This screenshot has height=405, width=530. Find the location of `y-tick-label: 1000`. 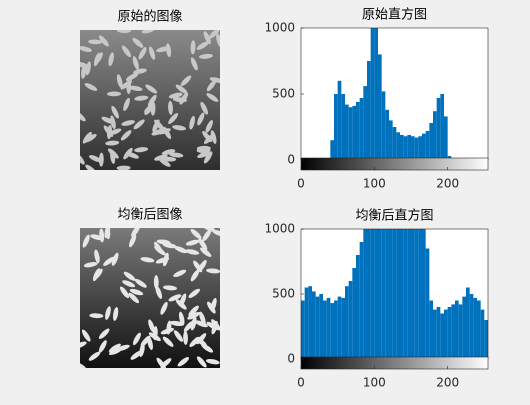

y-tick-label: 1000 is located at coordinates (279, 229).